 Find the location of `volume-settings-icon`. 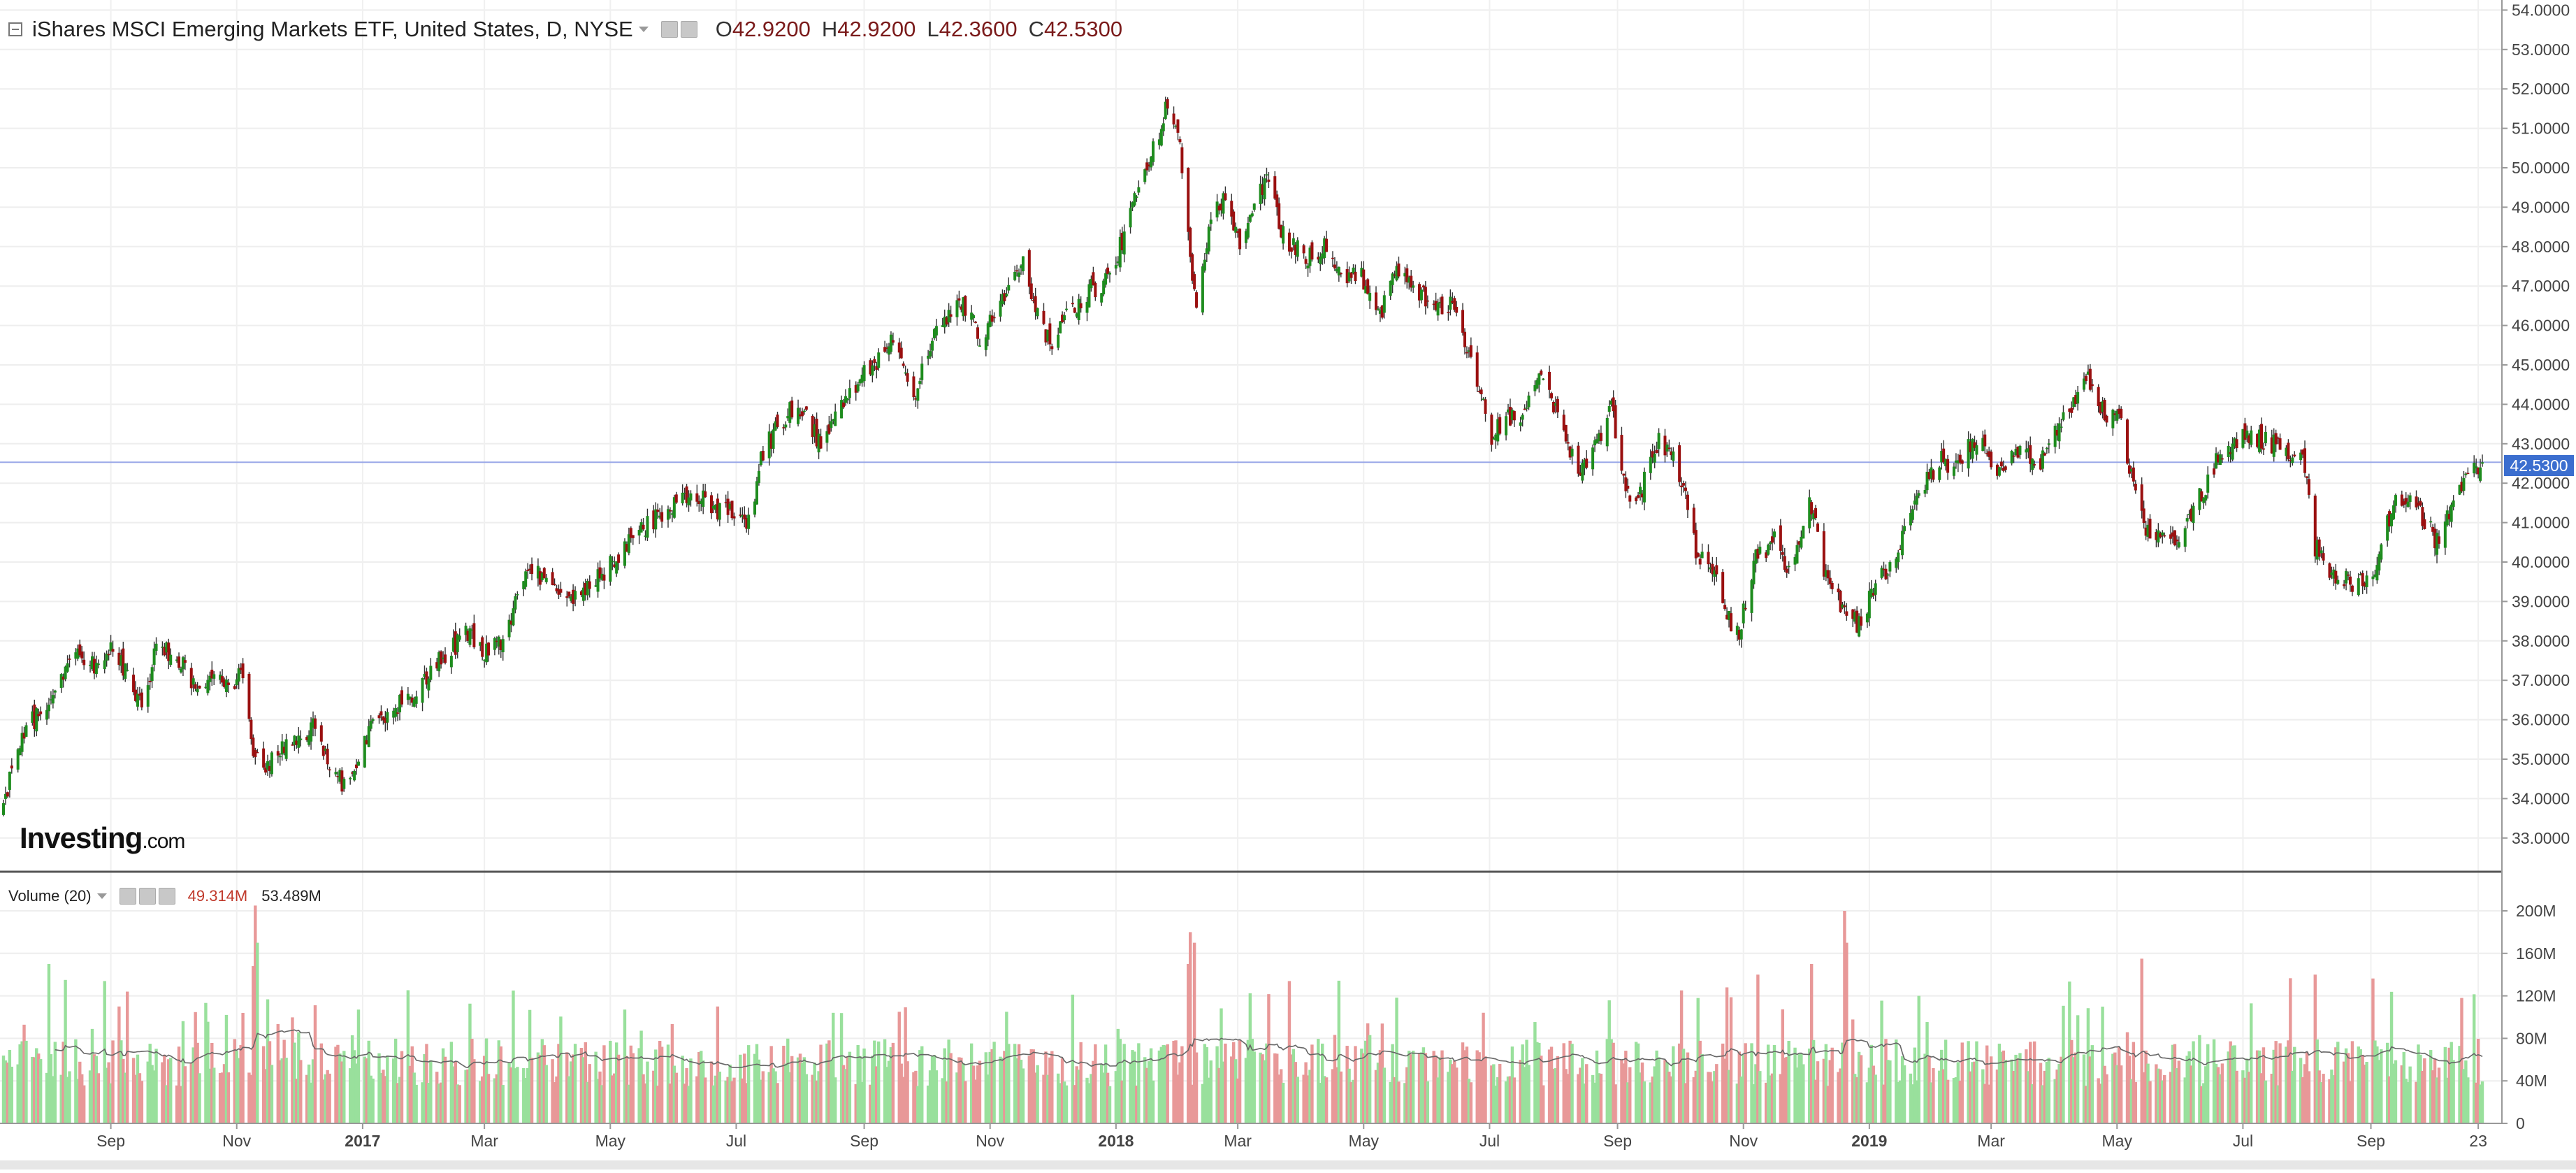

volume-settings-icon is located at coordinates (147, 896).